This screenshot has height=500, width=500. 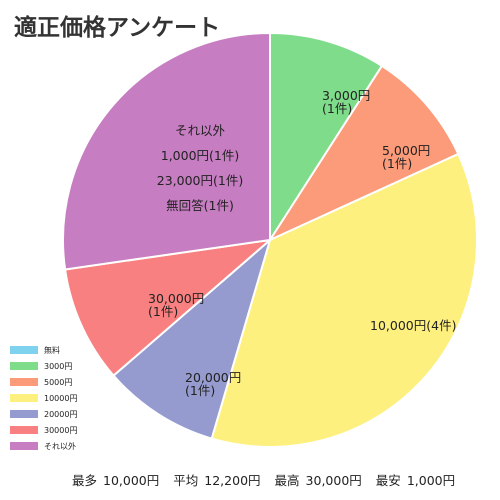 I want to click on legend-item: それ以外, so click(x=43, y=446).